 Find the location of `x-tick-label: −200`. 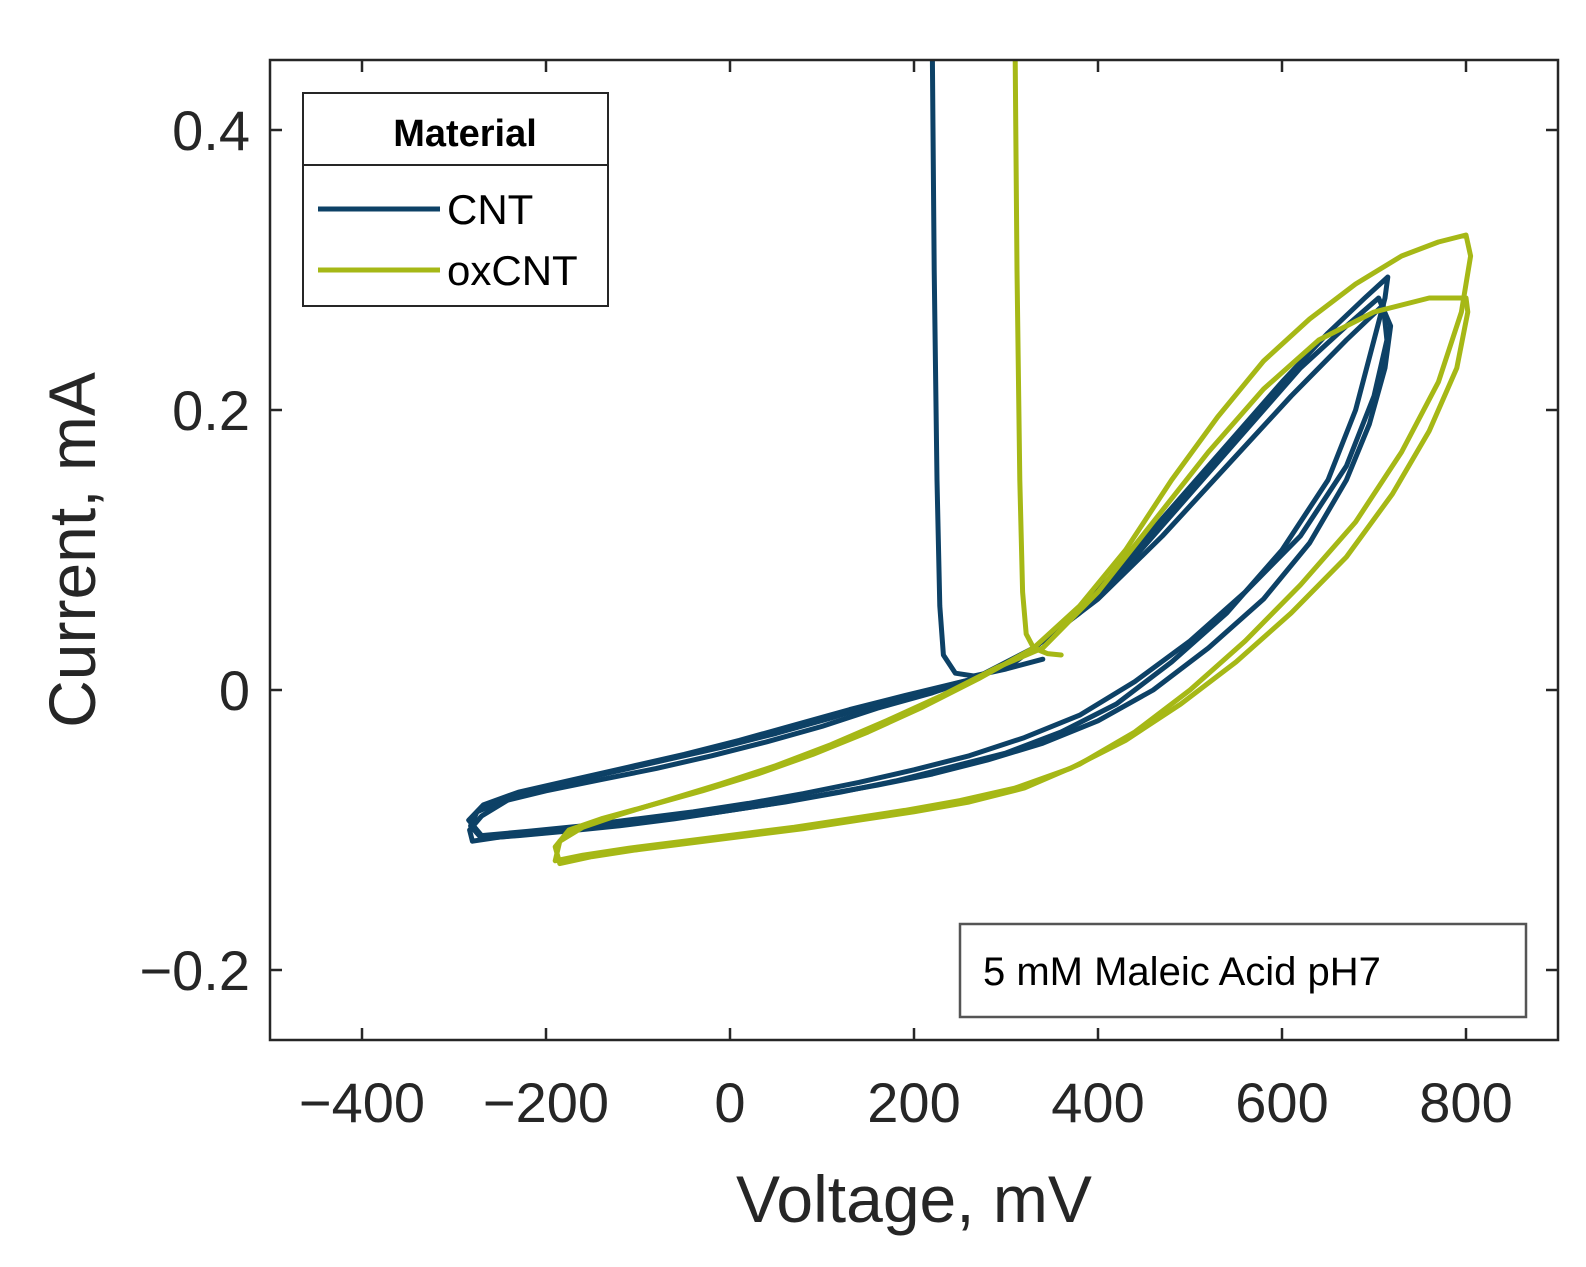

x-tick-label: −200 is located at coordinates (546, 1102).